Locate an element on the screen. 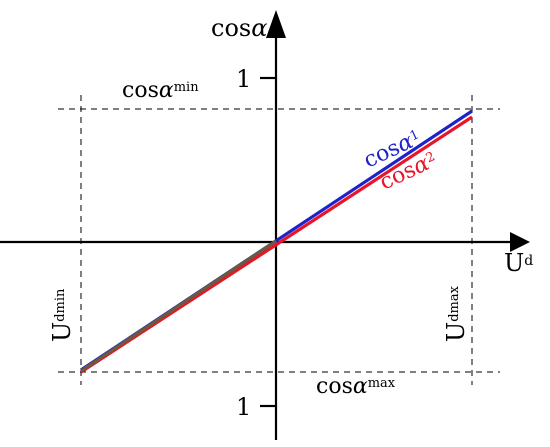  cos-alpha-min-symbol: α is located at coordinates (166, 90).